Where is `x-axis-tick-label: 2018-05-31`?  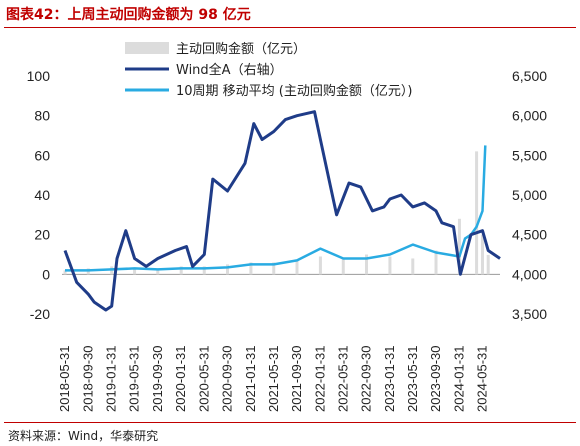
x-axis-tick-label: 2018-05-31 is located at coordinates (64, 379).